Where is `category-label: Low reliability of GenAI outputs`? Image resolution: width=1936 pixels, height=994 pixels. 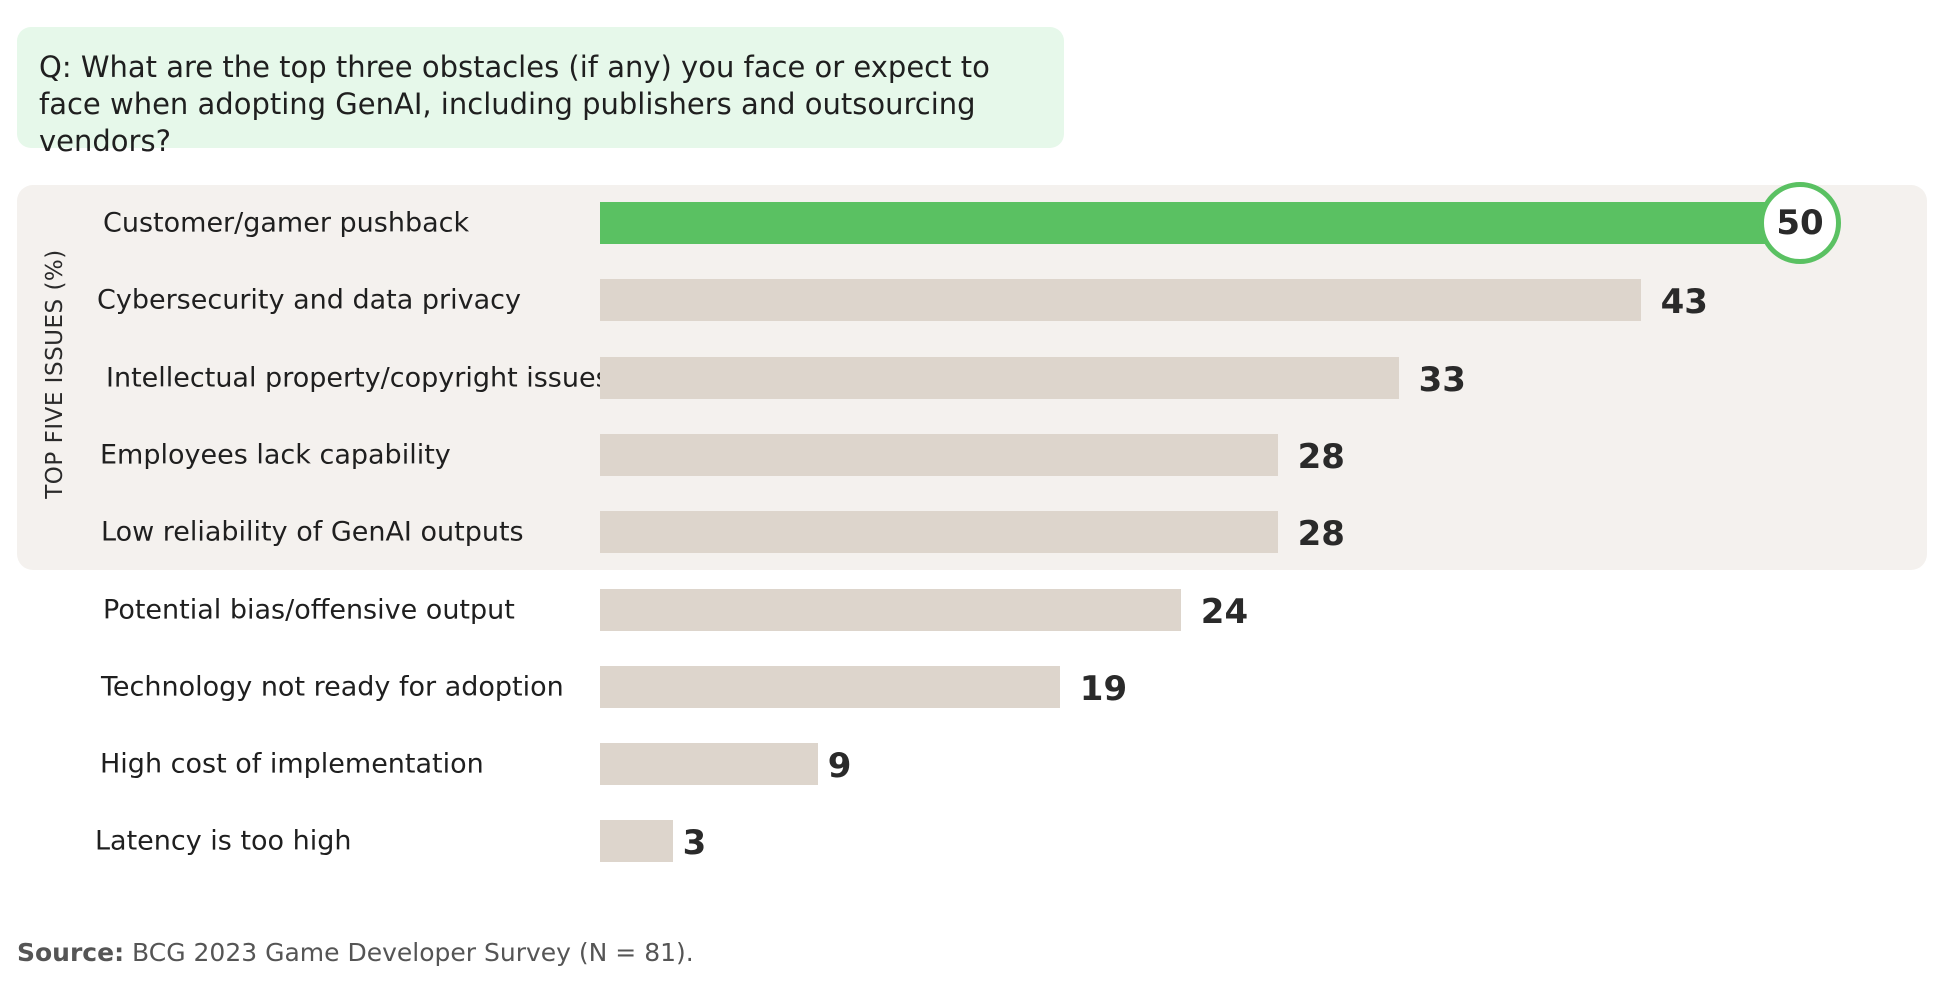 category-label: Low reliability of GenAI outputs is located at coordinates (312, 532).